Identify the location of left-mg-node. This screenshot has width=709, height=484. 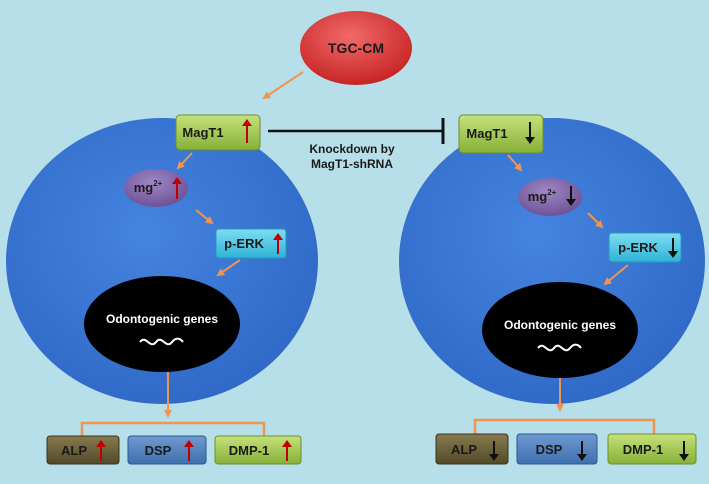
(156, 188).